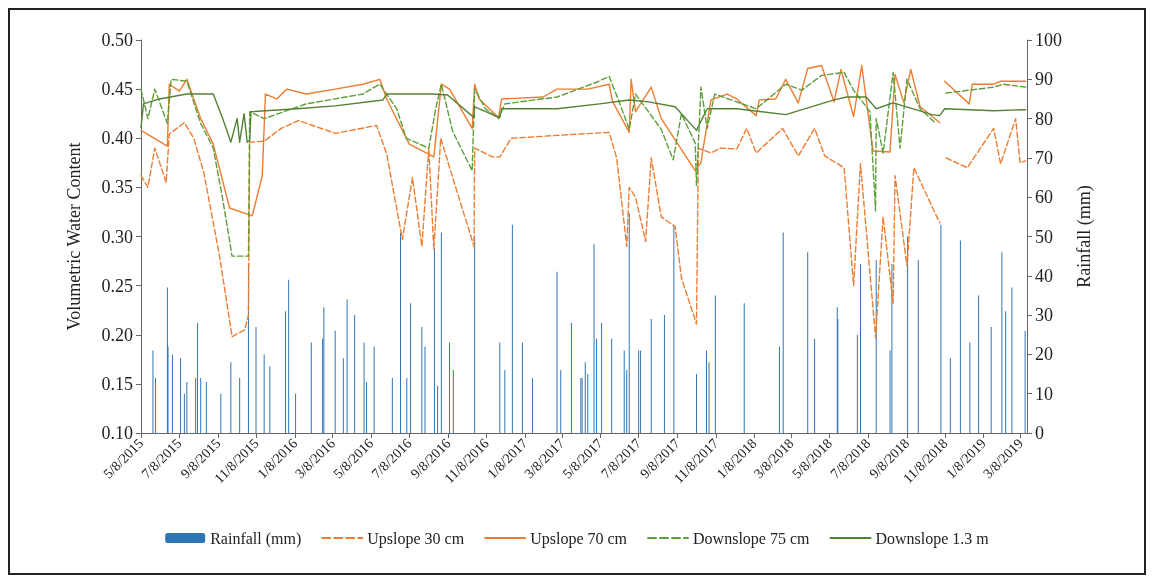  I want to click on y-tick-label: 0.45, so click(117, 89).